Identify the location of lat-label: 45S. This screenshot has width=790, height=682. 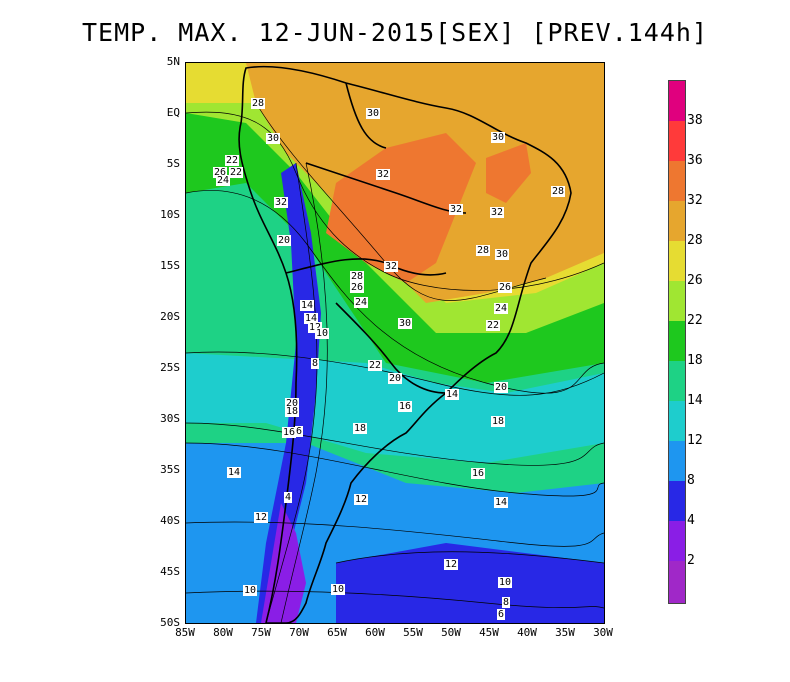
(170, 571).